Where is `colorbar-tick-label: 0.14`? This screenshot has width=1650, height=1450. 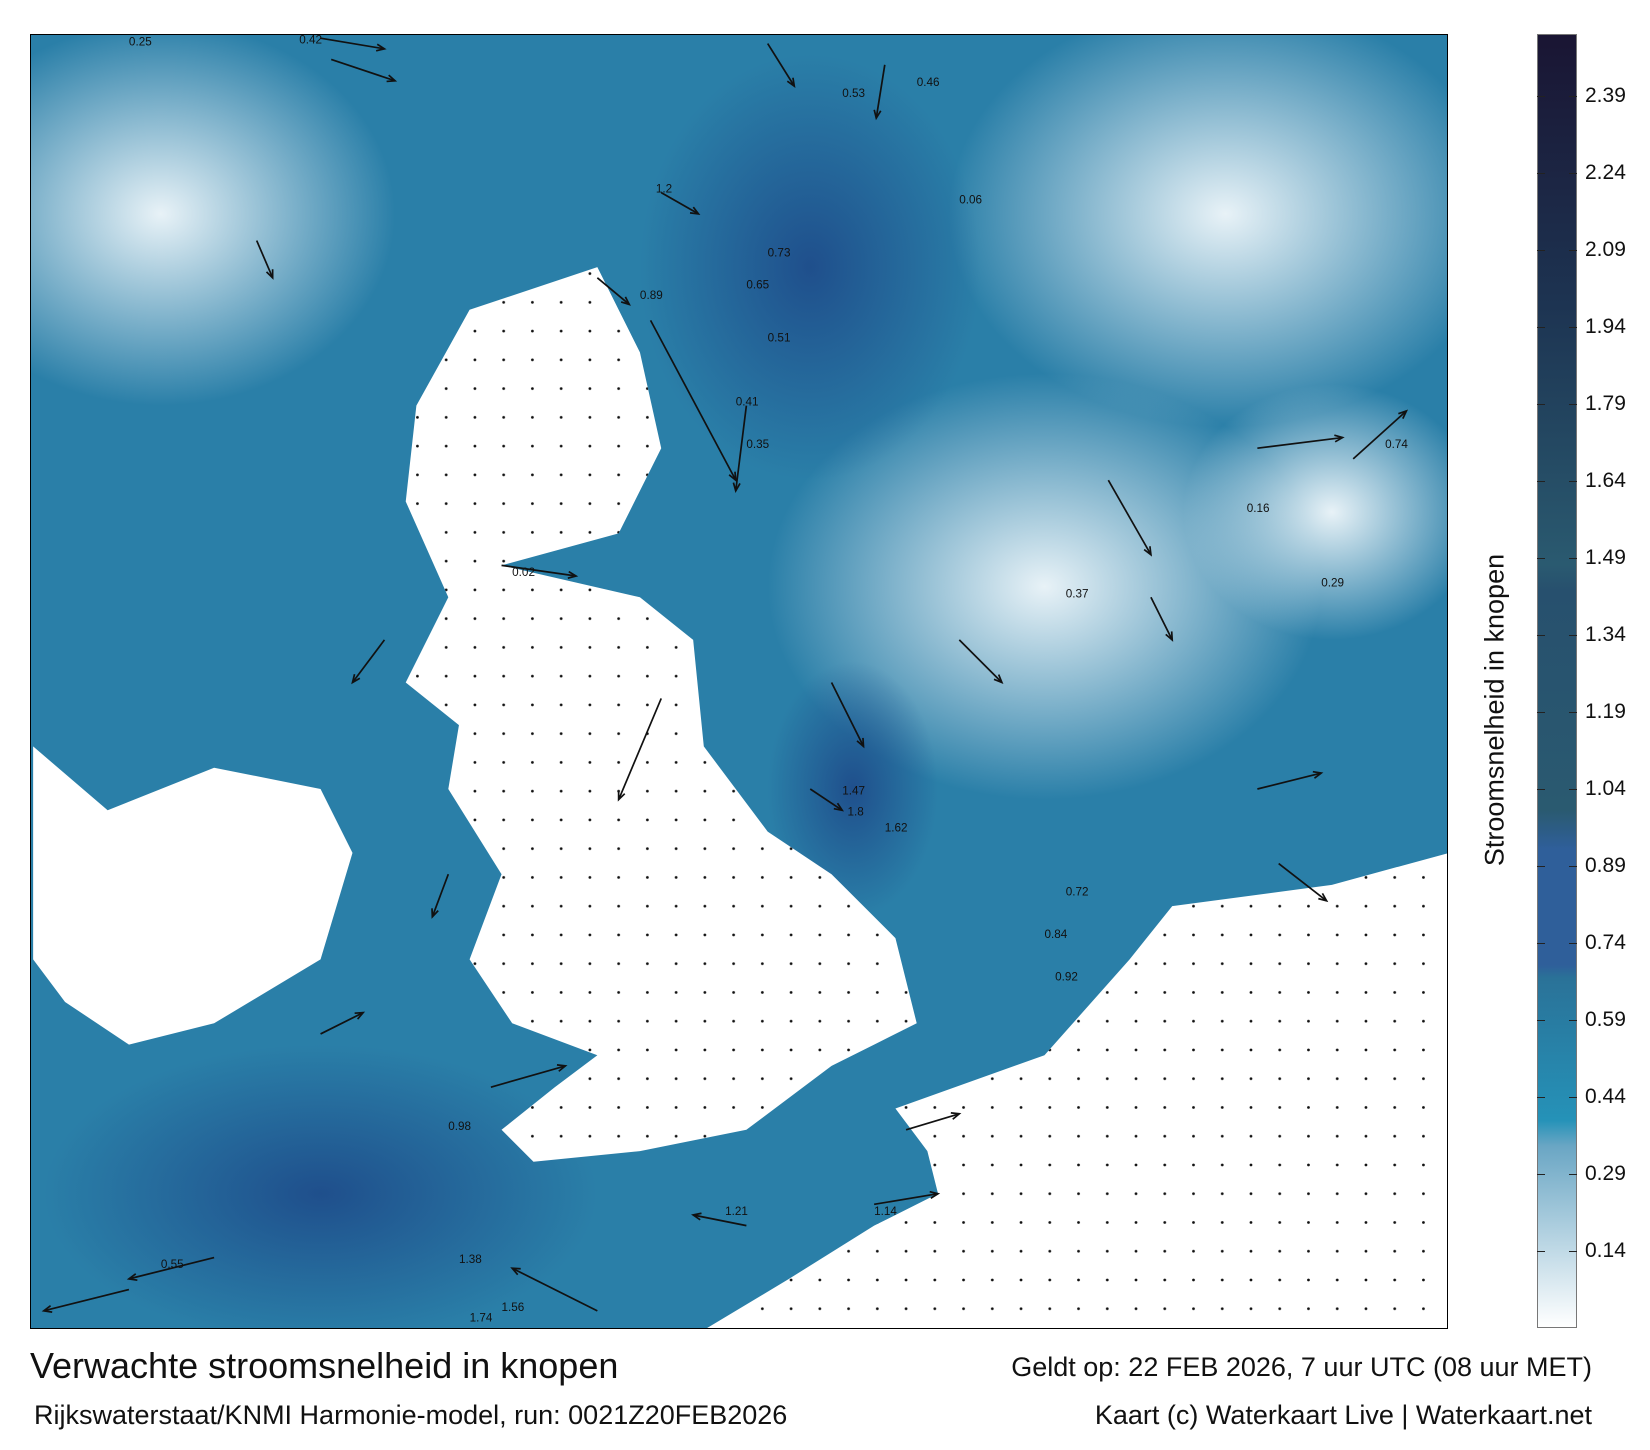 colorbar-tick-label: 0.14 is located at coordinates (1605, 1250).